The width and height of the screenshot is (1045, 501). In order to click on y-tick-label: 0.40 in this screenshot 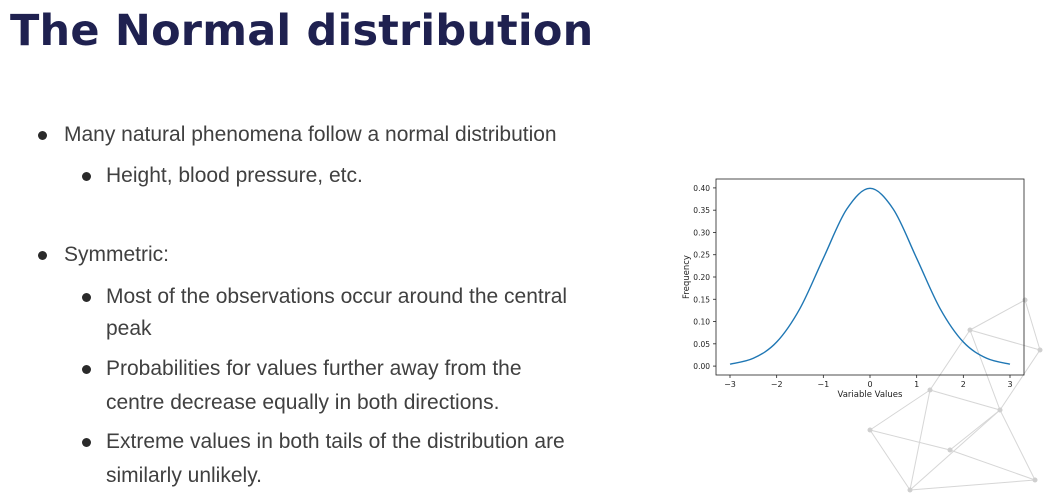, I will do `click(701, 188)`.